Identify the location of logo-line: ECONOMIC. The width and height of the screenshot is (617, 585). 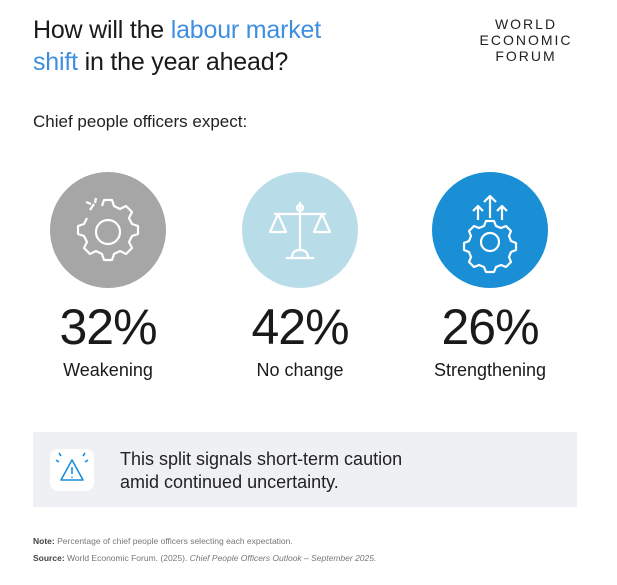
(526, 40).